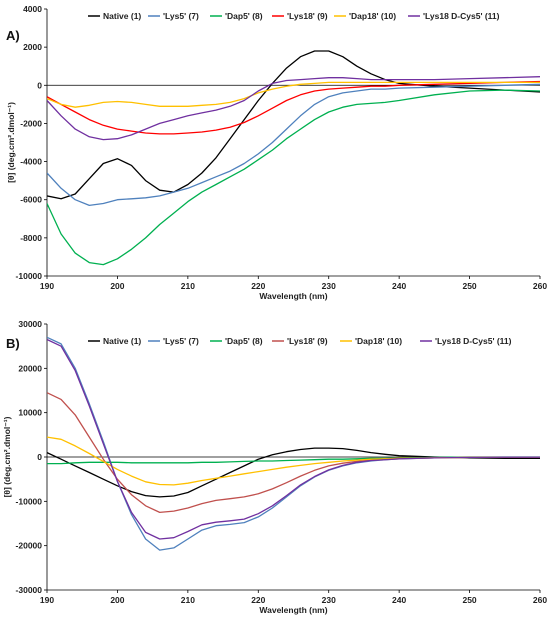 The width and height of the screenshot is (550, 626). I want to click on y-tick-label: 2000, so click(32, 47).